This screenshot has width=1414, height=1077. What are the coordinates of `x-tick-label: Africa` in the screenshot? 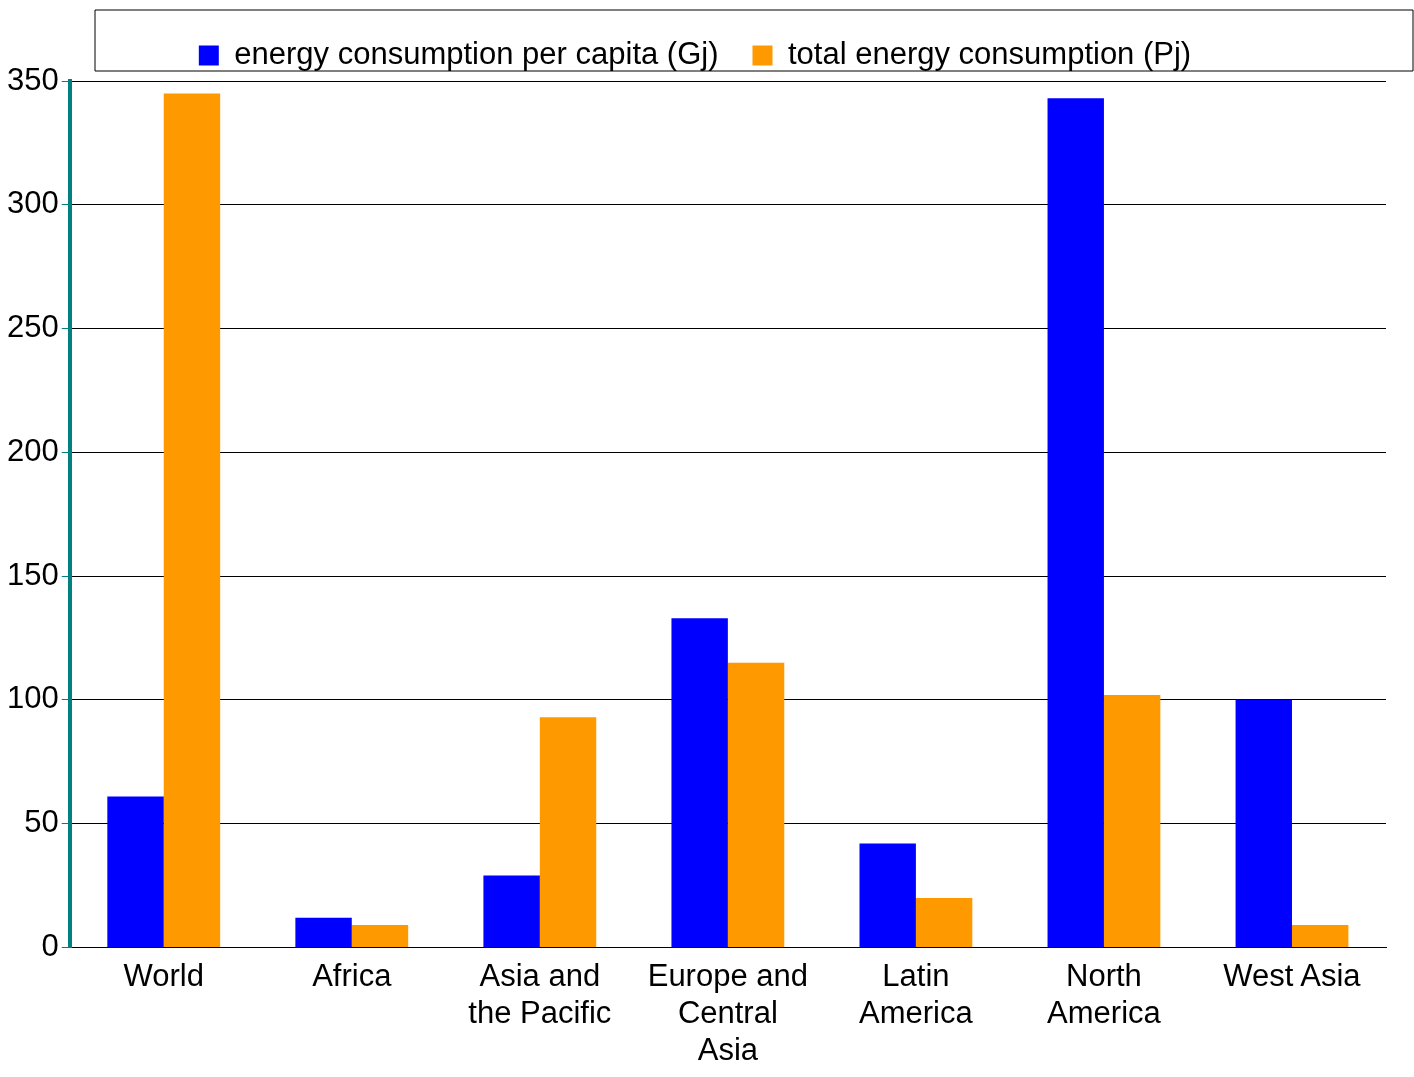 It's located at (352, 975).